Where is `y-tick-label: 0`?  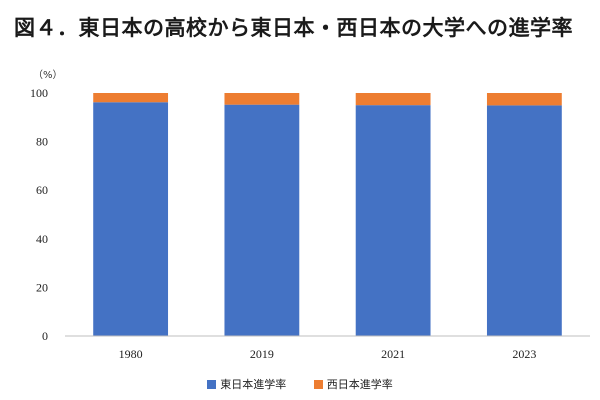 y-tick-label: 0 is located at coordinates (45, 336).